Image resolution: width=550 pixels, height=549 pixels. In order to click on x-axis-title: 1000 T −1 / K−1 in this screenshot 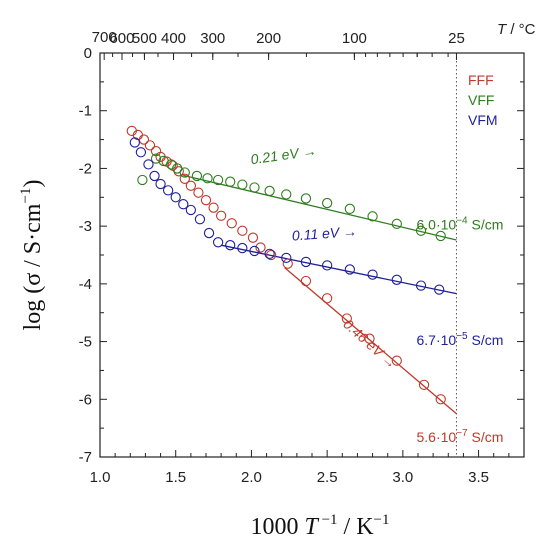, I will do `click(319, 526)`.